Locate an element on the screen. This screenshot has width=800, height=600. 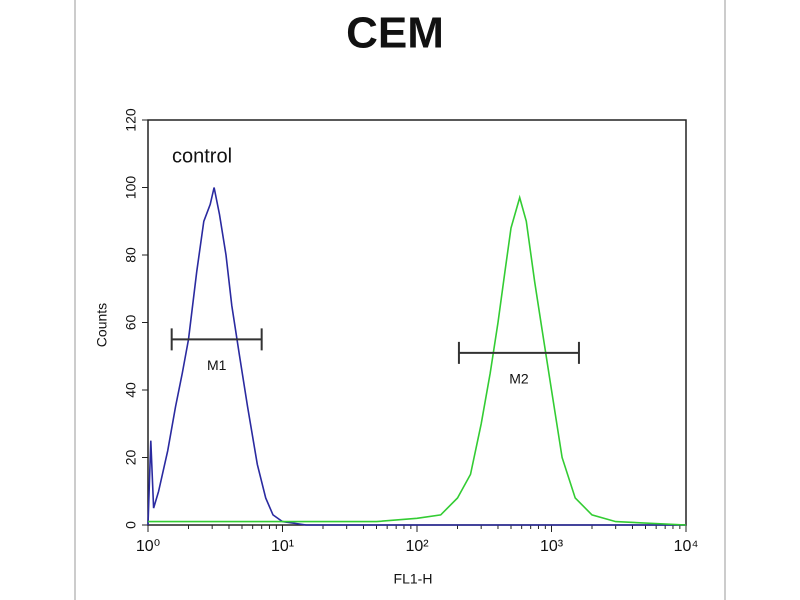
chart-title: CEM is located at coordinates (395, 33).